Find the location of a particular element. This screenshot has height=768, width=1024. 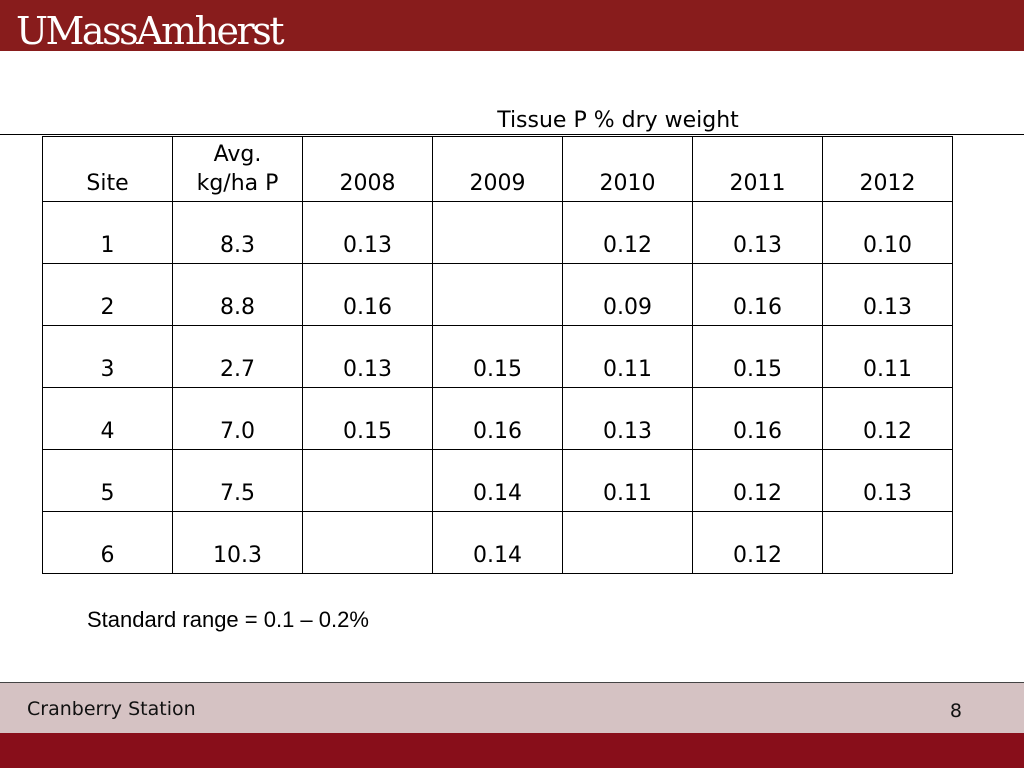

header-cell-2009: 2009 is located at coordinates (497, 169).